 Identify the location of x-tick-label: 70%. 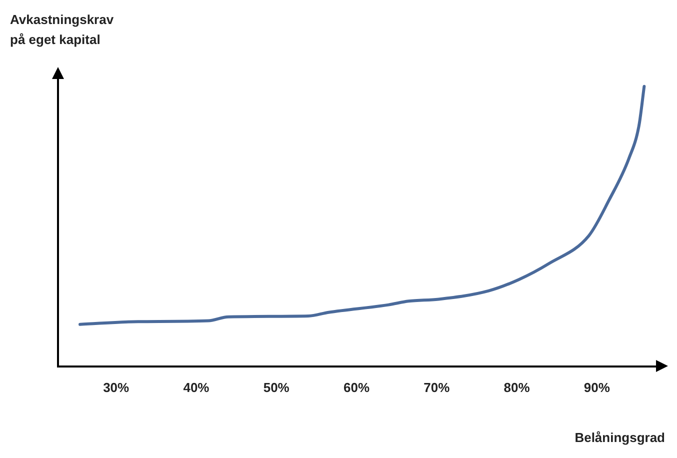
(437, 387).